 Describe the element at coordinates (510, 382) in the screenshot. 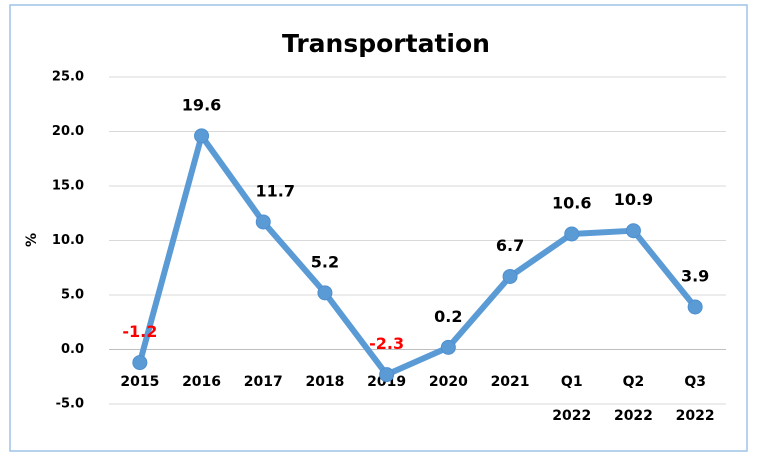

I see `x-tick-label: 2021` at that location.